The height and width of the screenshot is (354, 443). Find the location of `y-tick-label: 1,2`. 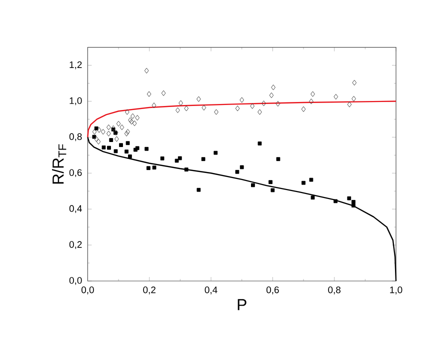

y-tick-label: 1,2 is located at coordinates (76, 65).